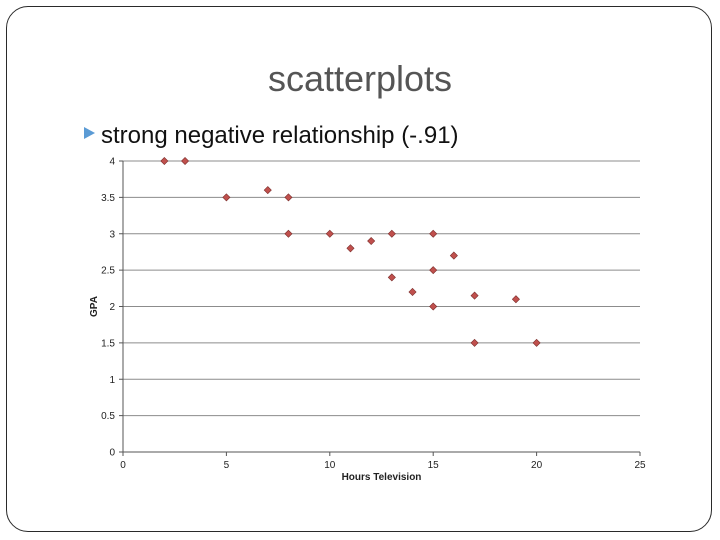 The height and width of the screenshot is (540, 720). Describe the element at coordinates (434, 465) in the screenshot. I see `x-tick-label: 15` at that location.